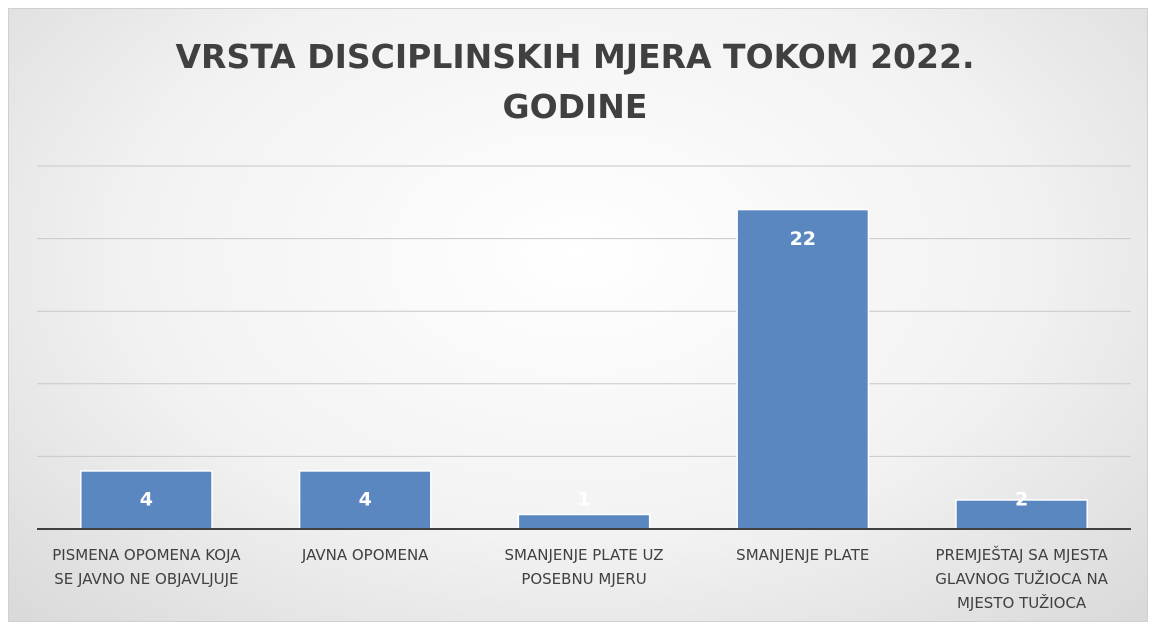  What do you see at coordinates (583, 500) in the screenshot?
I see `data-label: 1` at bounding box center [583, 500].